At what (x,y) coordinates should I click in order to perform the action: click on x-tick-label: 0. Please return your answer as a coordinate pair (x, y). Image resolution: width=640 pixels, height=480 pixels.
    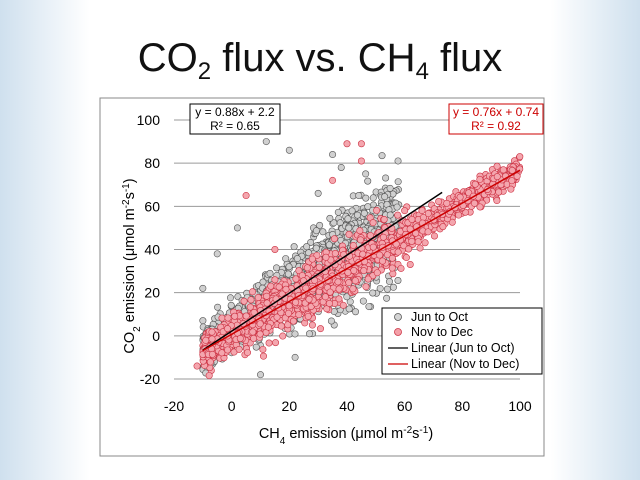
    Looking at the image, I should click on (232, 406).